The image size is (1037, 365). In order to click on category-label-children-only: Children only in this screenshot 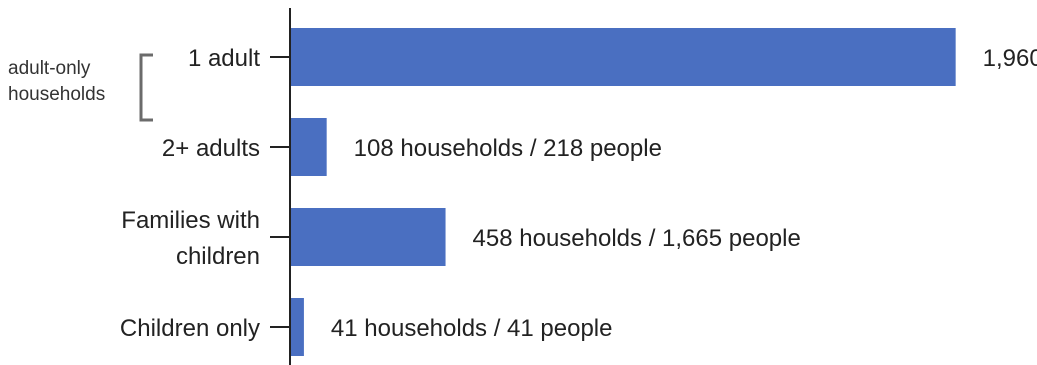, I will do `click(190, 328)`.